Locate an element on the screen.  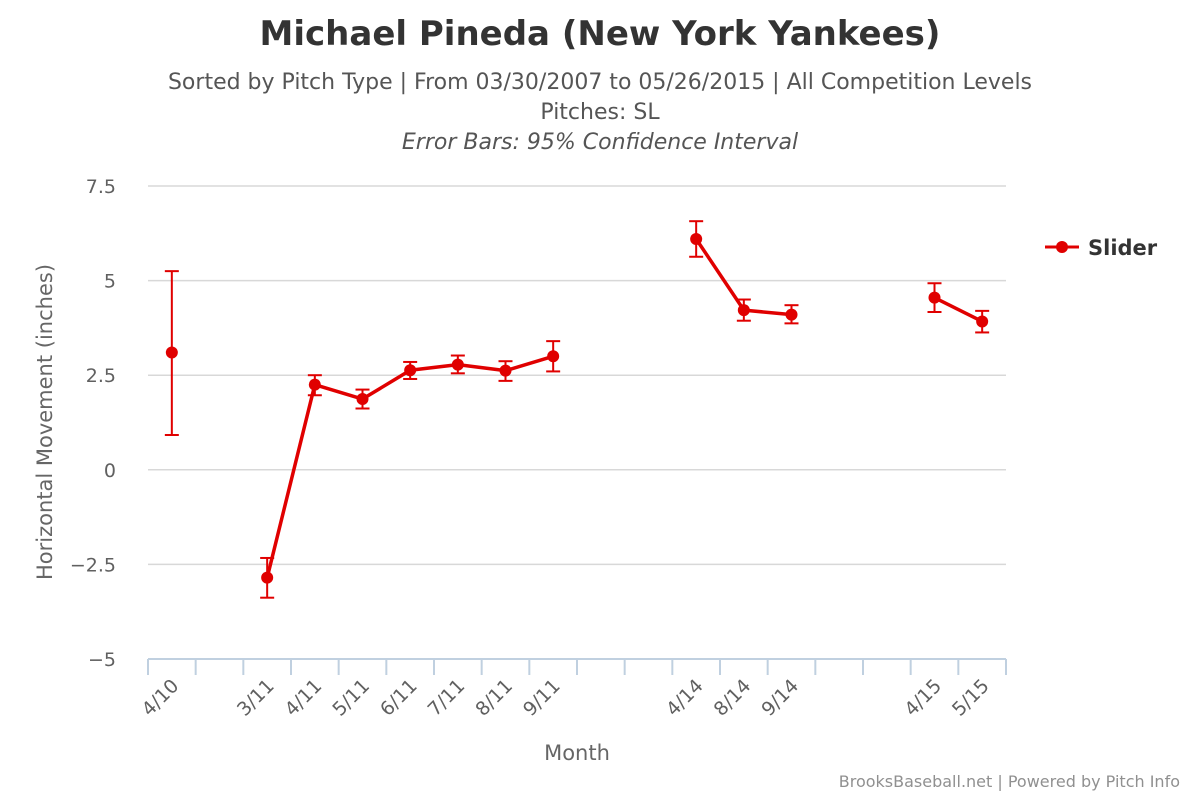
x-tick-label: 3/11 is located at coordinates (256, 698).